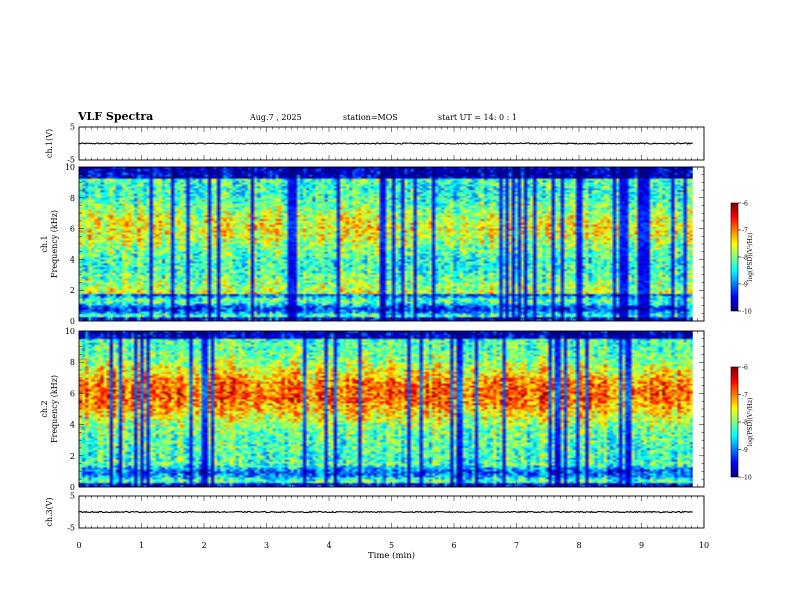 This screenshot has width=792, height=612. Describe the element at coordinates (141, 545) in the screenshot. I see `x-tick-label: 1` at that location.